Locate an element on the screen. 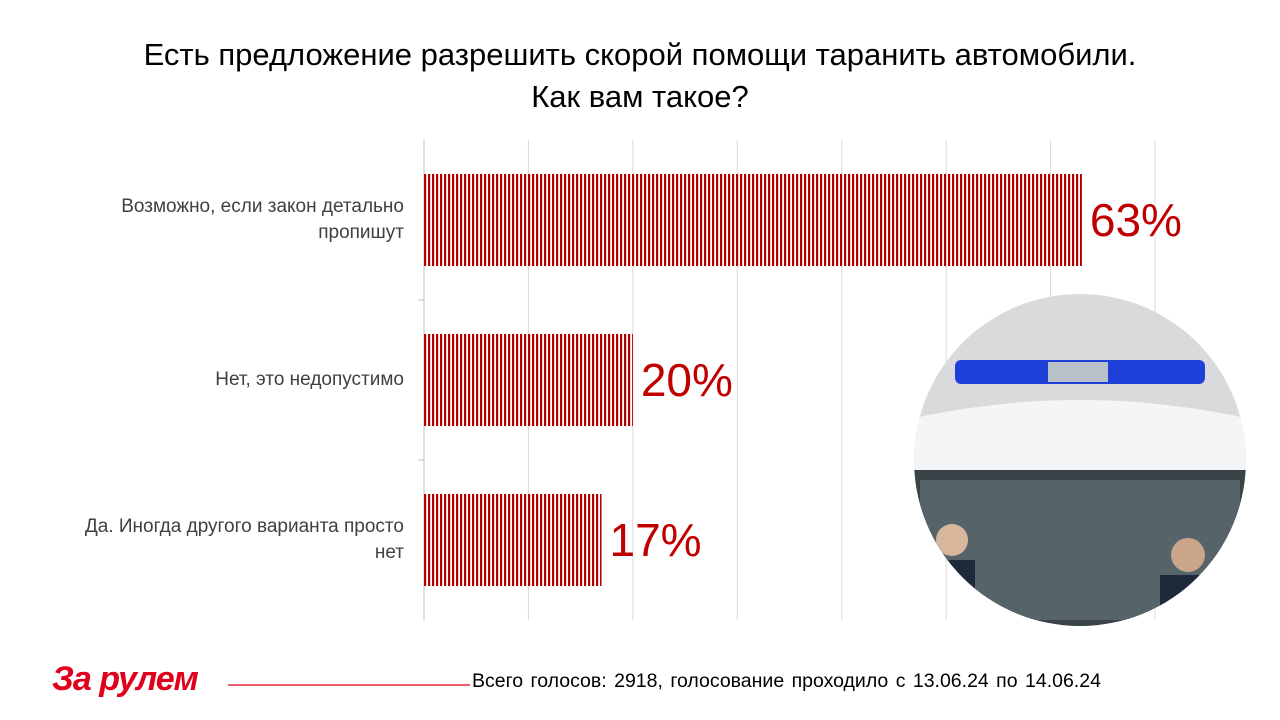 The height and width of the screenshot is (720, 1280). category-label: Да. Иногда другого варианта просто нет is located at coordinates (244, 539).